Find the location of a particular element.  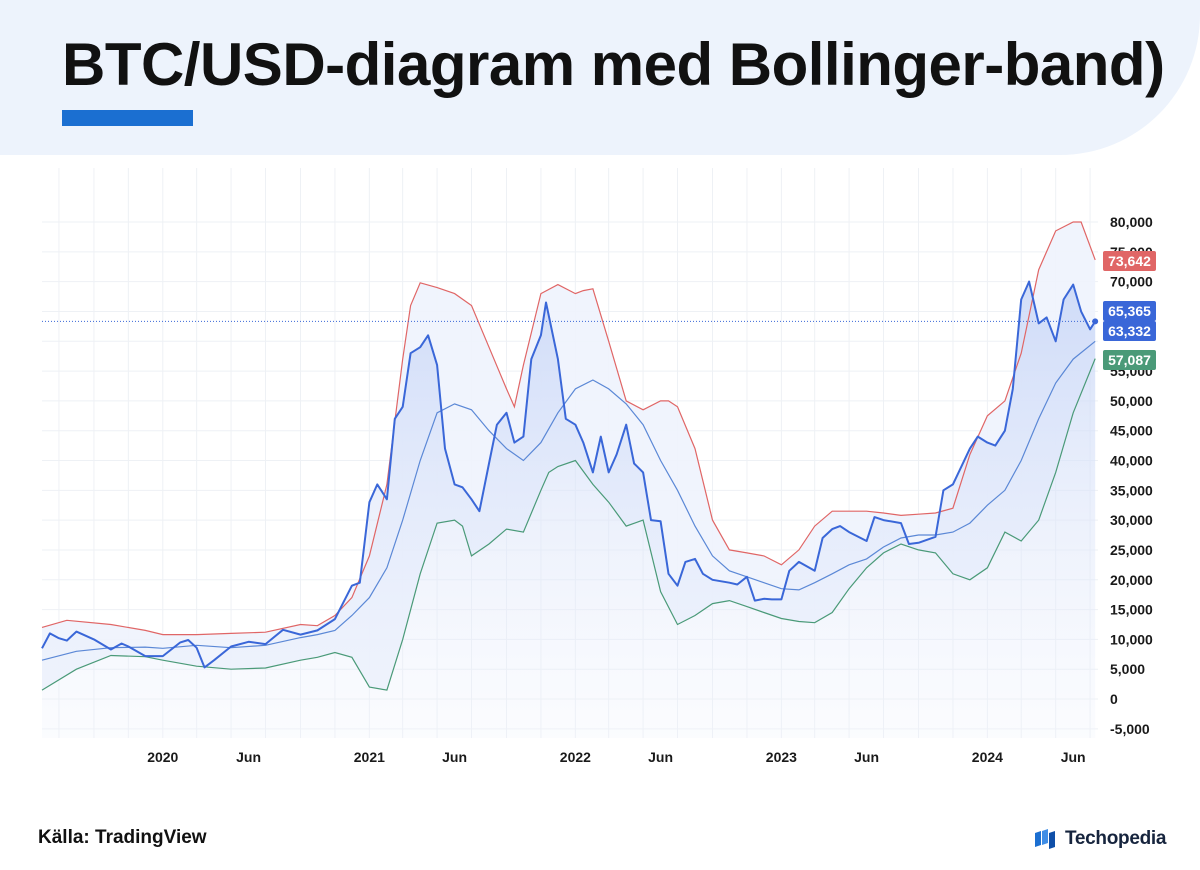

x-tick-label: 2024 is located at coordinates (987, 757).